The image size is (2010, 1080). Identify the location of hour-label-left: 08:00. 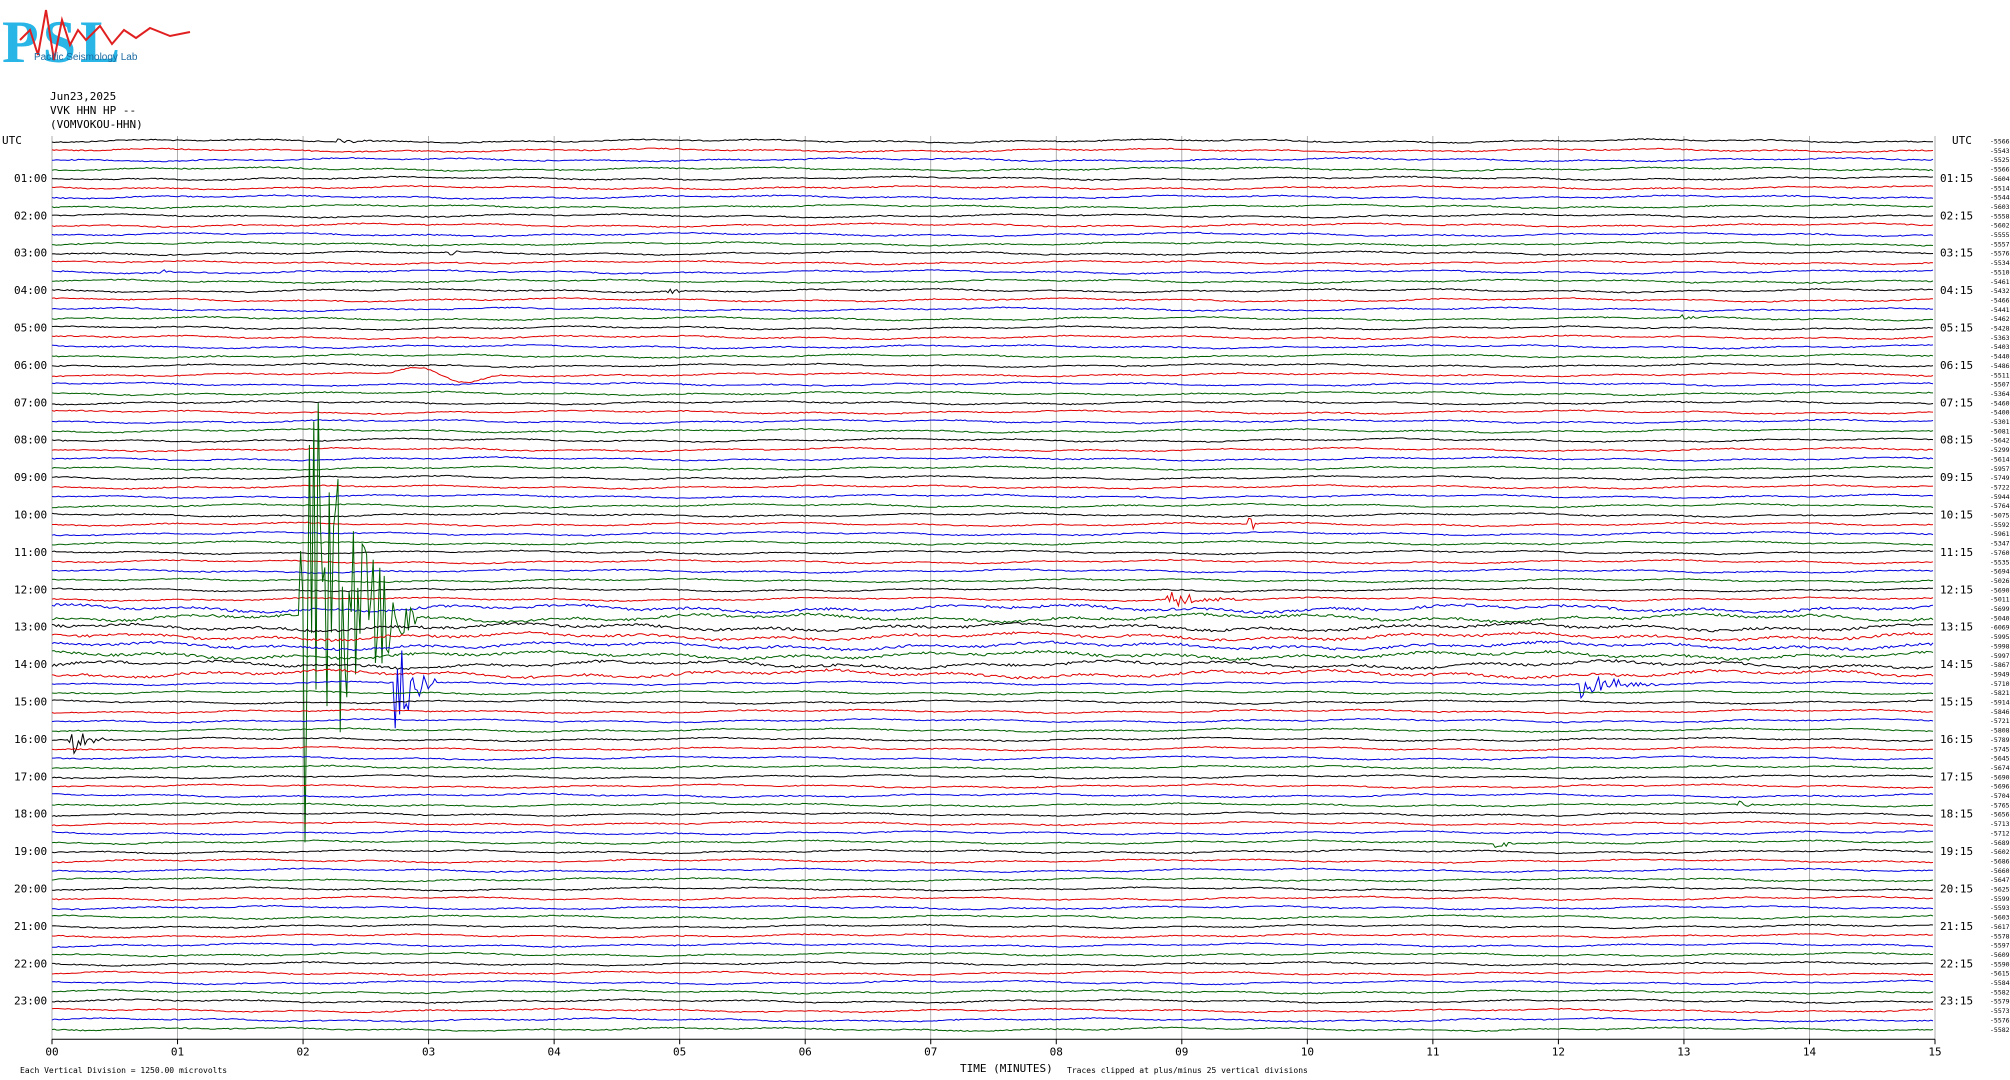
(30, 440).